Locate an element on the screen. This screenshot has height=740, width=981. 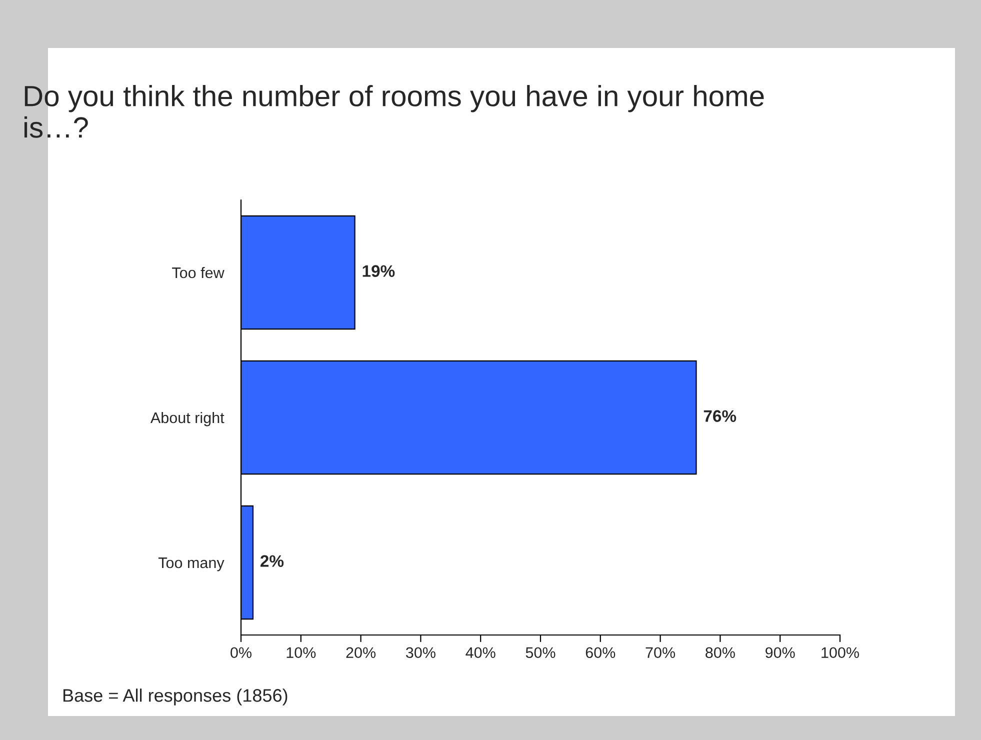
x-tick-label: 30% is located at coordinates (421, 652).